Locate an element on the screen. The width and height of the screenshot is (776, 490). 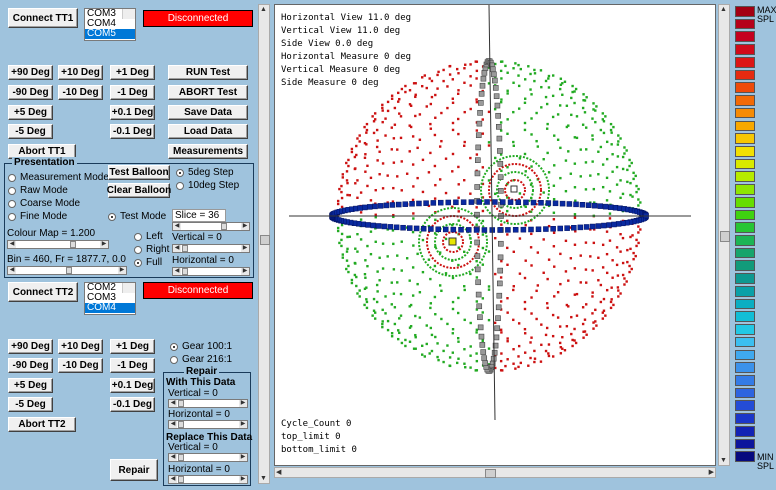
slice-slider: ◀ ▶ is located at coordinates (211, 226).